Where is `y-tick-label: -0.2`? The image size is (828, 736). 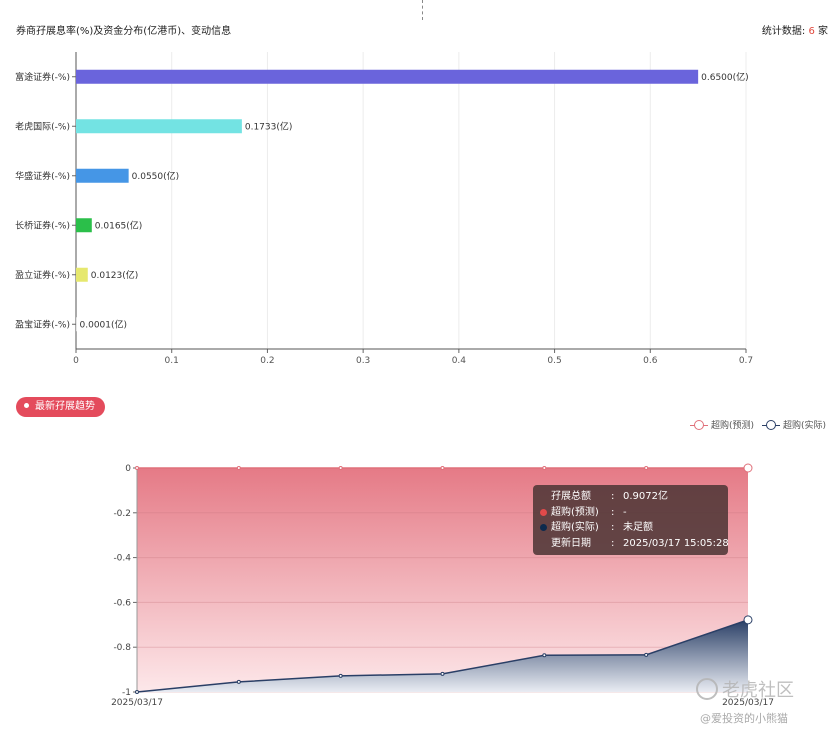
y-tick-label: -0.2 is located at coordinates (122, 514).